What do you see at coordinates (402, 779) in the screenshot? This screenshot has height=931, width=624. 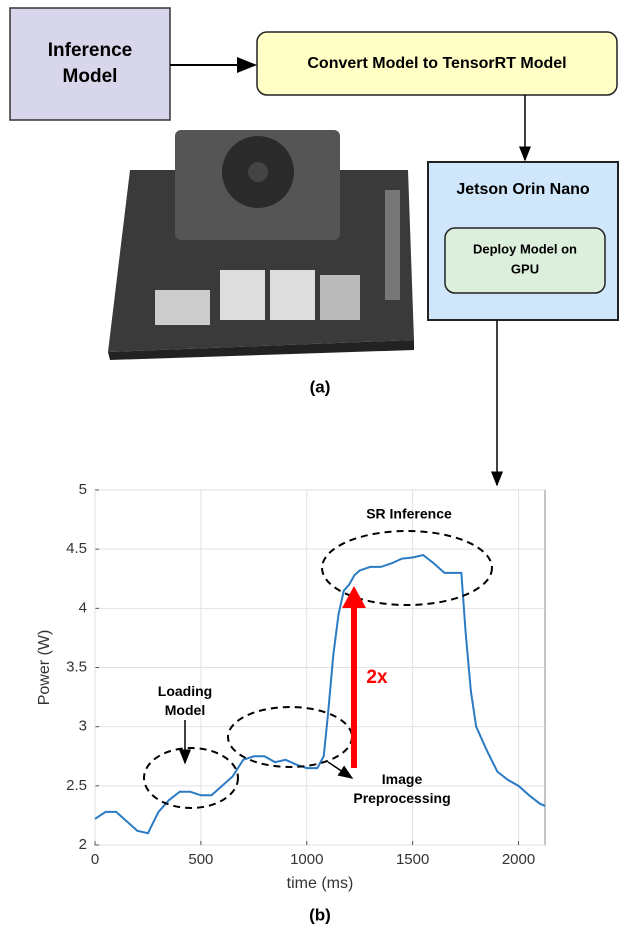 I see `annotation: Image` at bounding box center [402, 779].